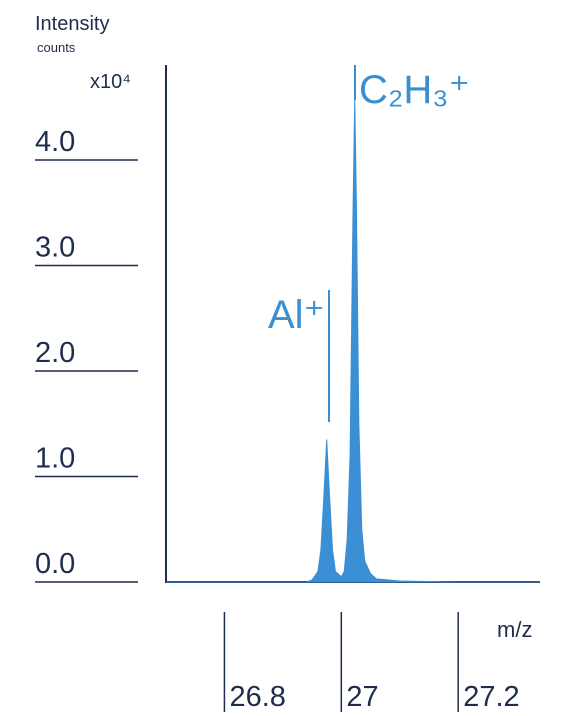 The width and height of the screenshot is (570, 716). What do you see at coordinates (56, 47) in the screenshot?
I see `y-units: counts` at bounding box center [56, 47].